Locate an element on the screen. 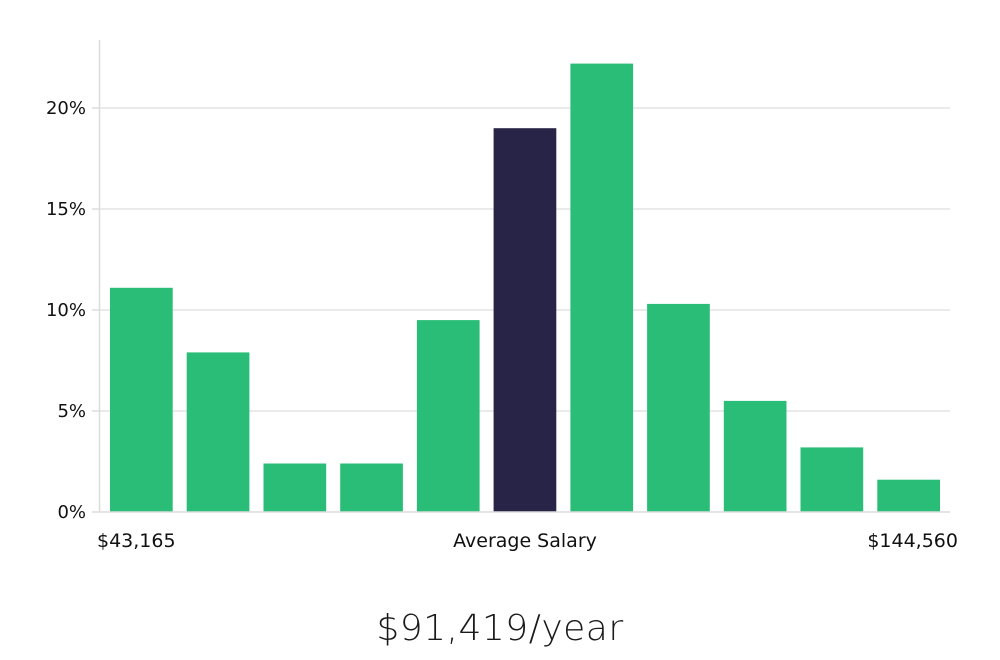  y-tick-label: 0% is located at coordinates (71, 512).